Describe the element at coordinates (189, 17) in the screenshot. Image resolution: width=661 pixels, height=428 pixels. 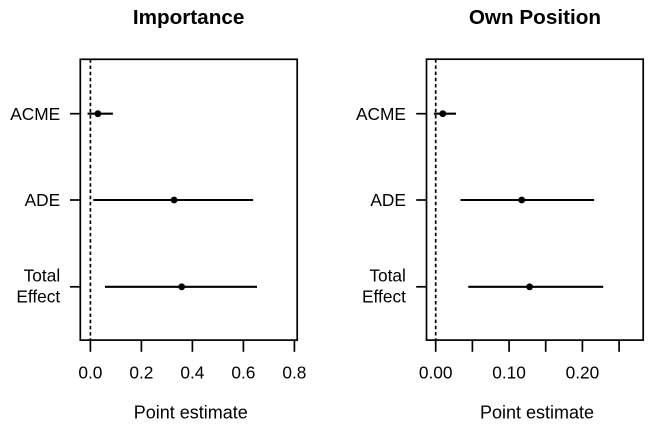
I see `svg-text: Importance` at that location.